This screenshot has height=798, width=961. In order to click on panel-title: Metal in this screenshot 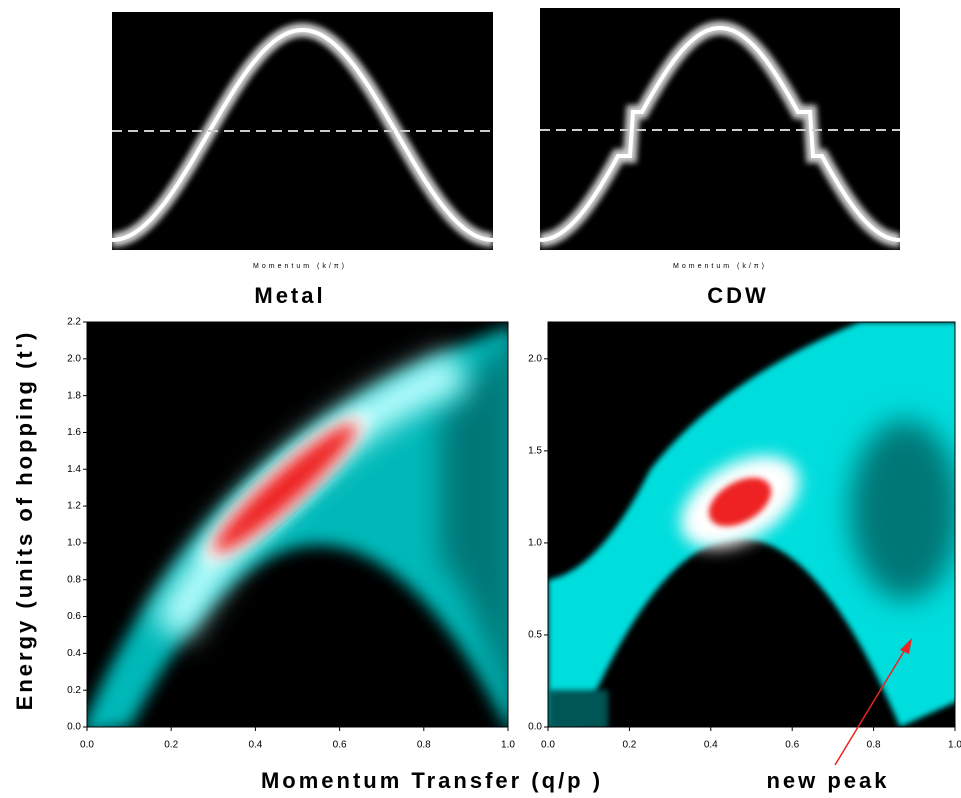, I will do `click(289, 295)`.